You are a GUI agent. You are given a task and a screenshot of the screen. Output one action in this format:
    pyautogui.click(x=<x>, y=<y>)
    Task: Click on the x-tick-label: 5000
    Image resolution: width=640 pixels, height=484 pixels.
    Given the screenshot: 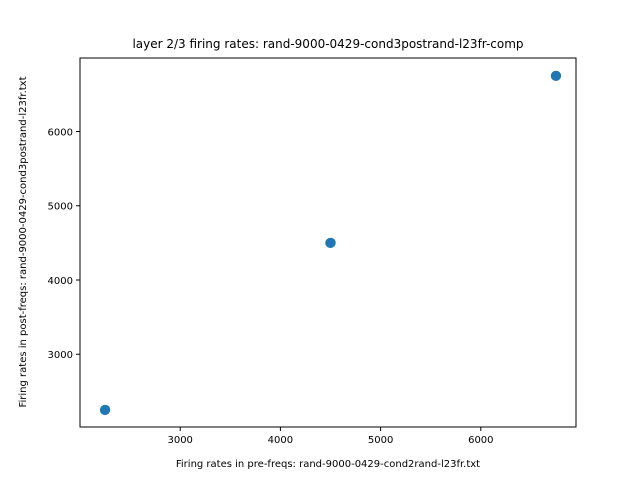 What is the action you would take?
    pyautogui.click(x=380, y=440)
    